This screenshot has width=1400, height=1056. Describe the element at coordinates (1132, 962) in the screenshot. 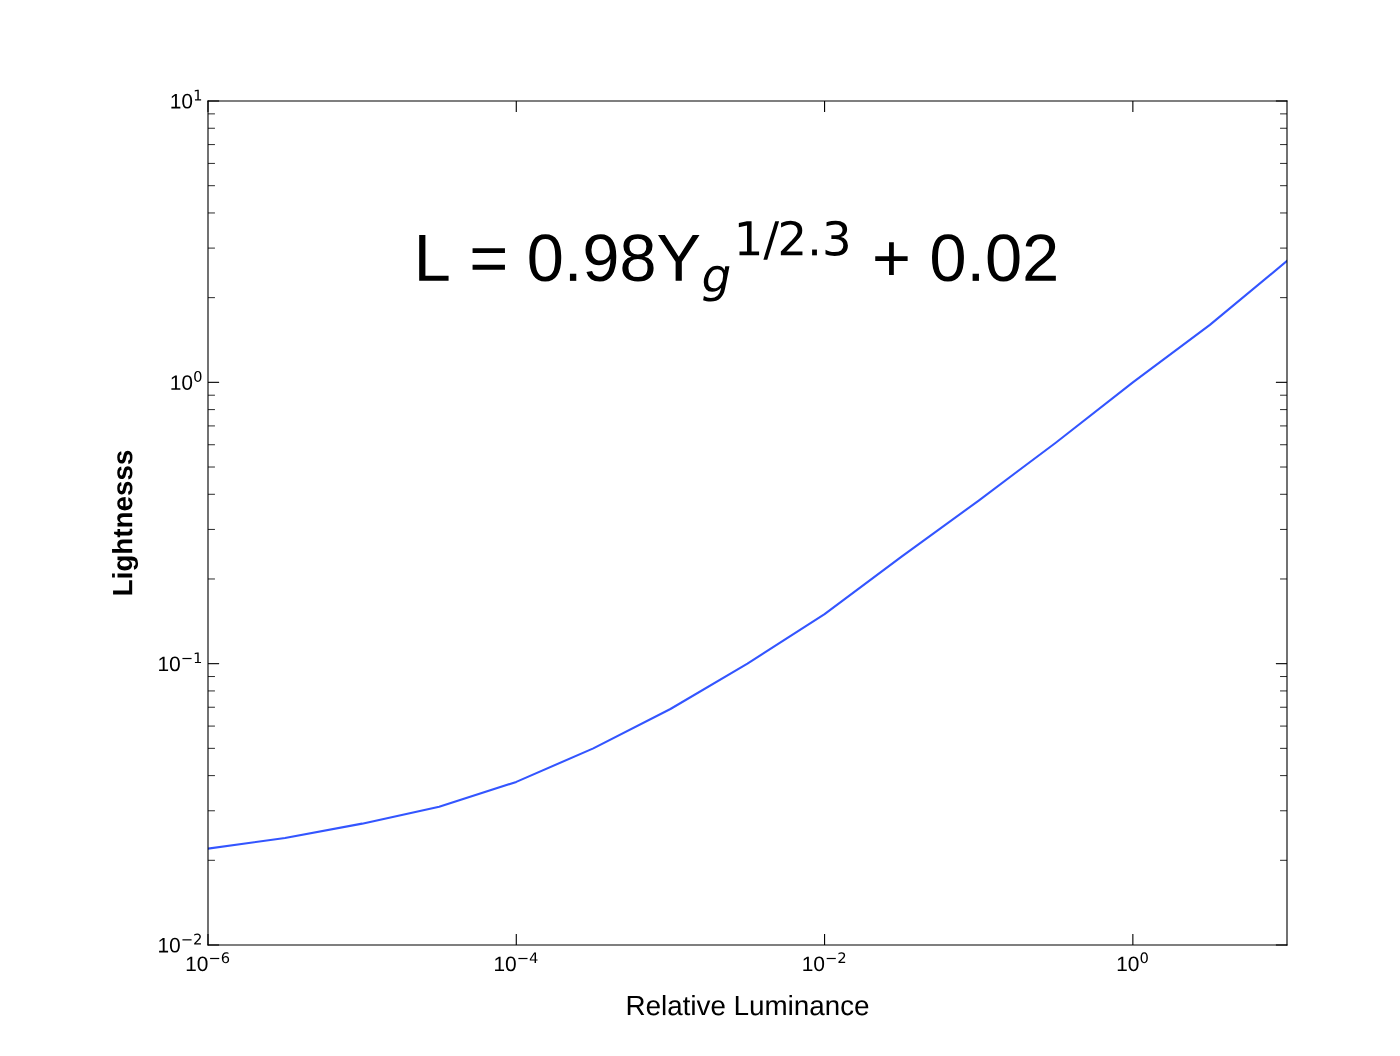

I see `x-tick-label: 10$^{0}$` at that location.